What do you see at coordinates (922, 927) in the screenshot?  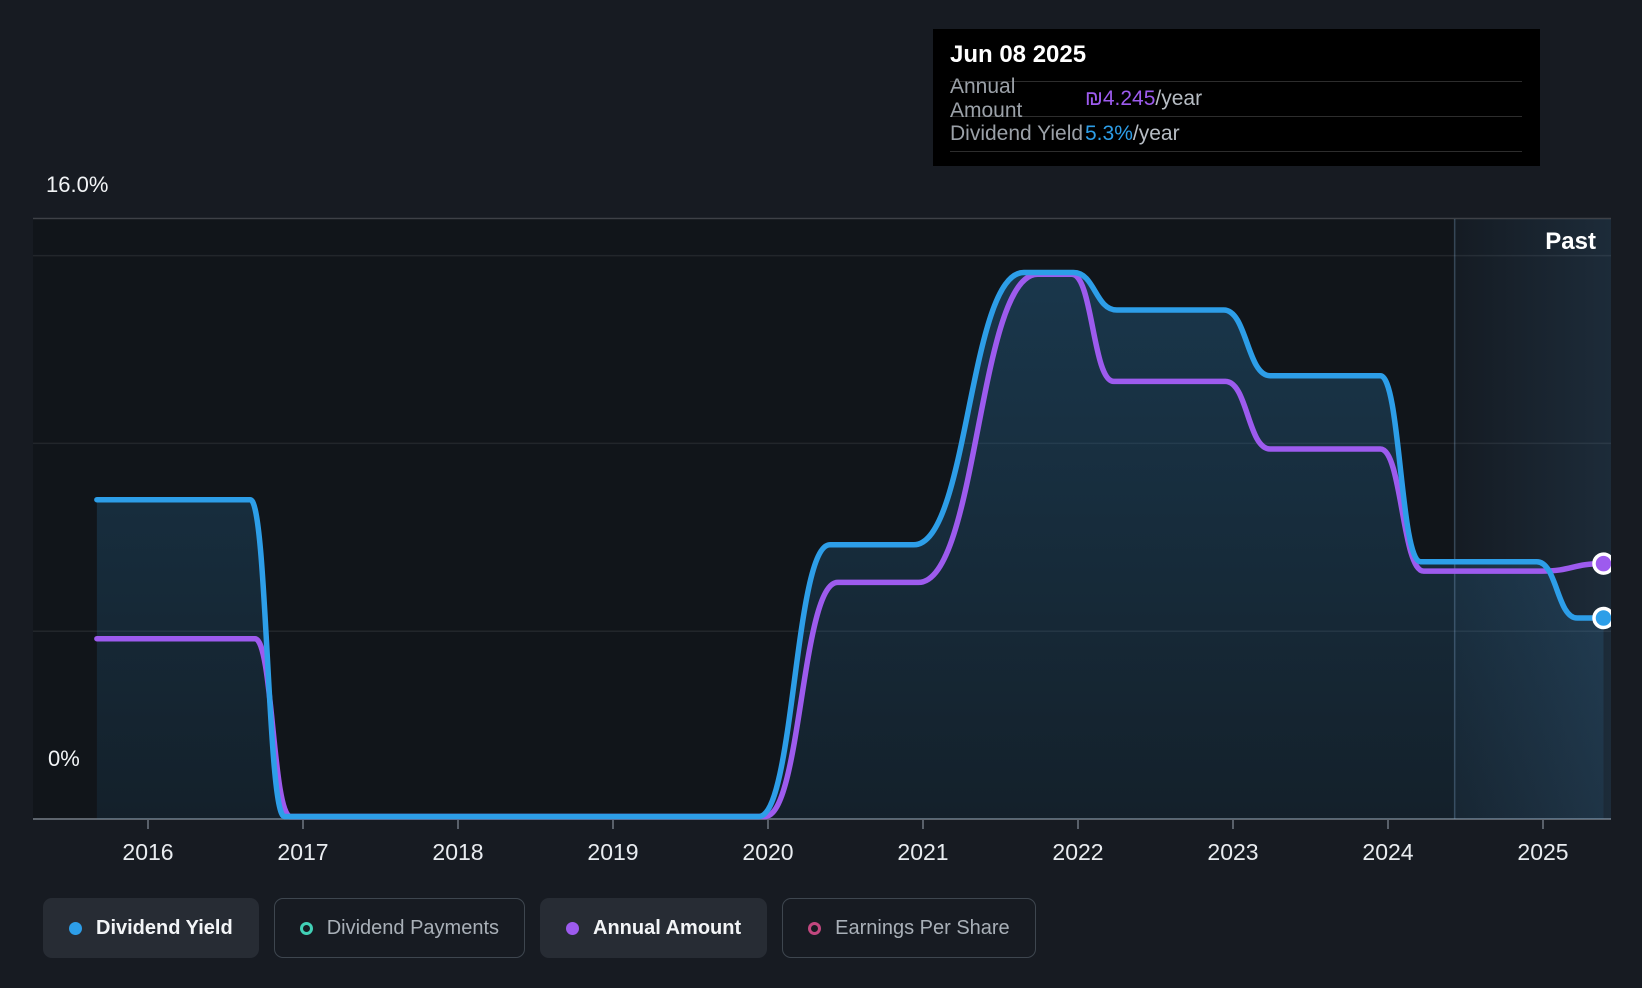 I see `legend-label: Earnings Per Share` at bounding box center [922, 927].